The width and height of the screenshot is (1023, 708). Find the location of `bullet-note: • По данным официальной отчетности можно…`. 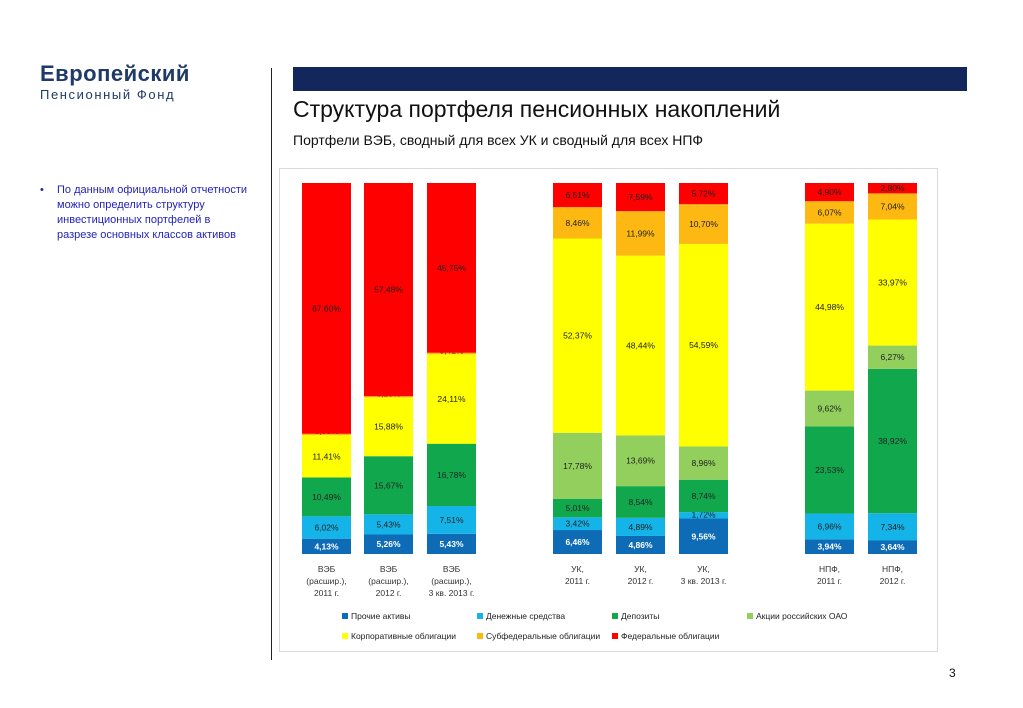

bullet-note: • По данным официальной отчетности можно… is located at coordinates (145, 213).